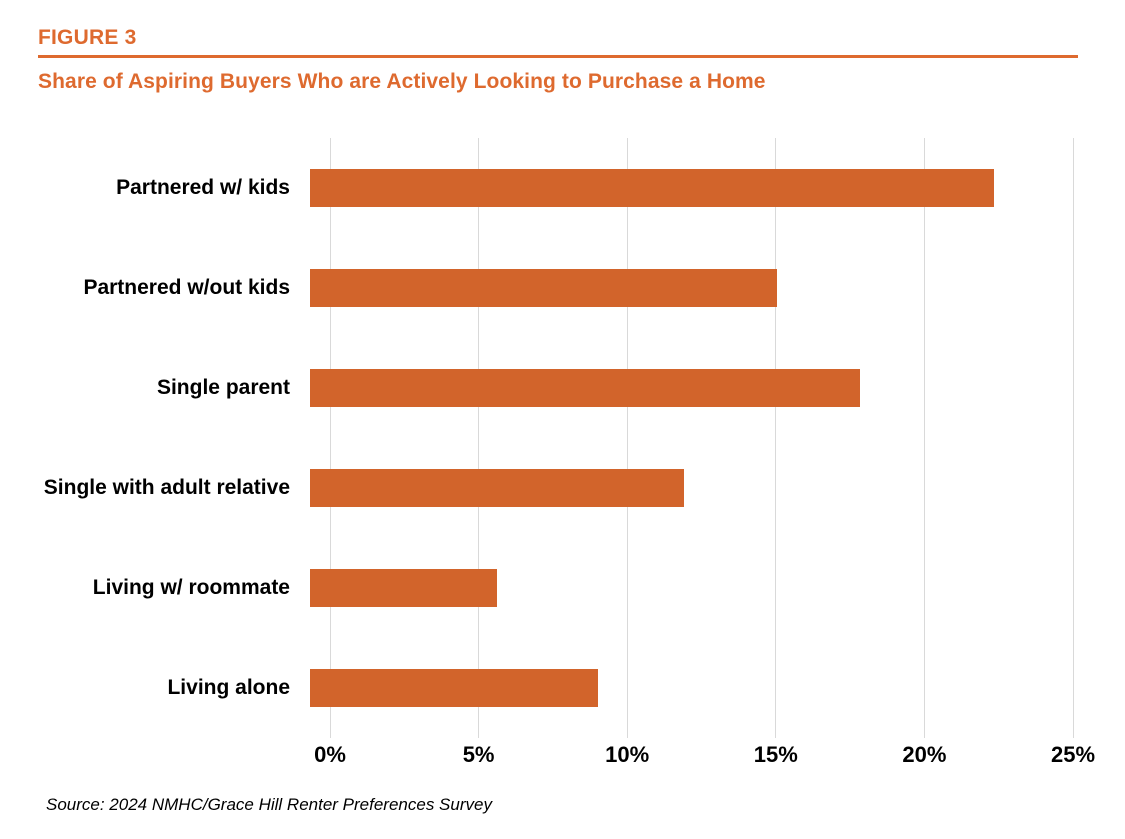 The height and width of the screenshot is (839, 1125). I want to click on category-label: Living alone, so click(228, 687).